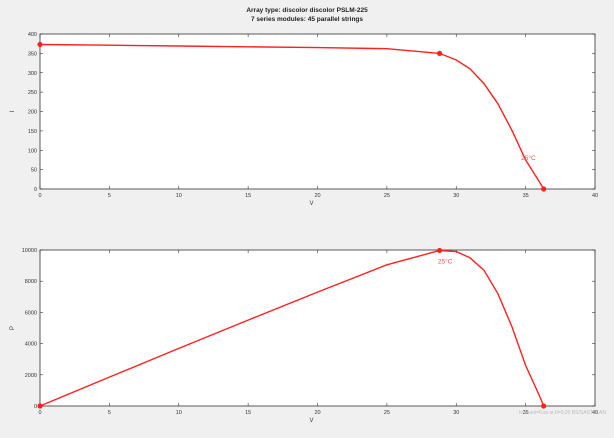 Image resolution: width=614 pixels, height=438 pixels. I want to click on y-axis-label: I, so click(13, 111).